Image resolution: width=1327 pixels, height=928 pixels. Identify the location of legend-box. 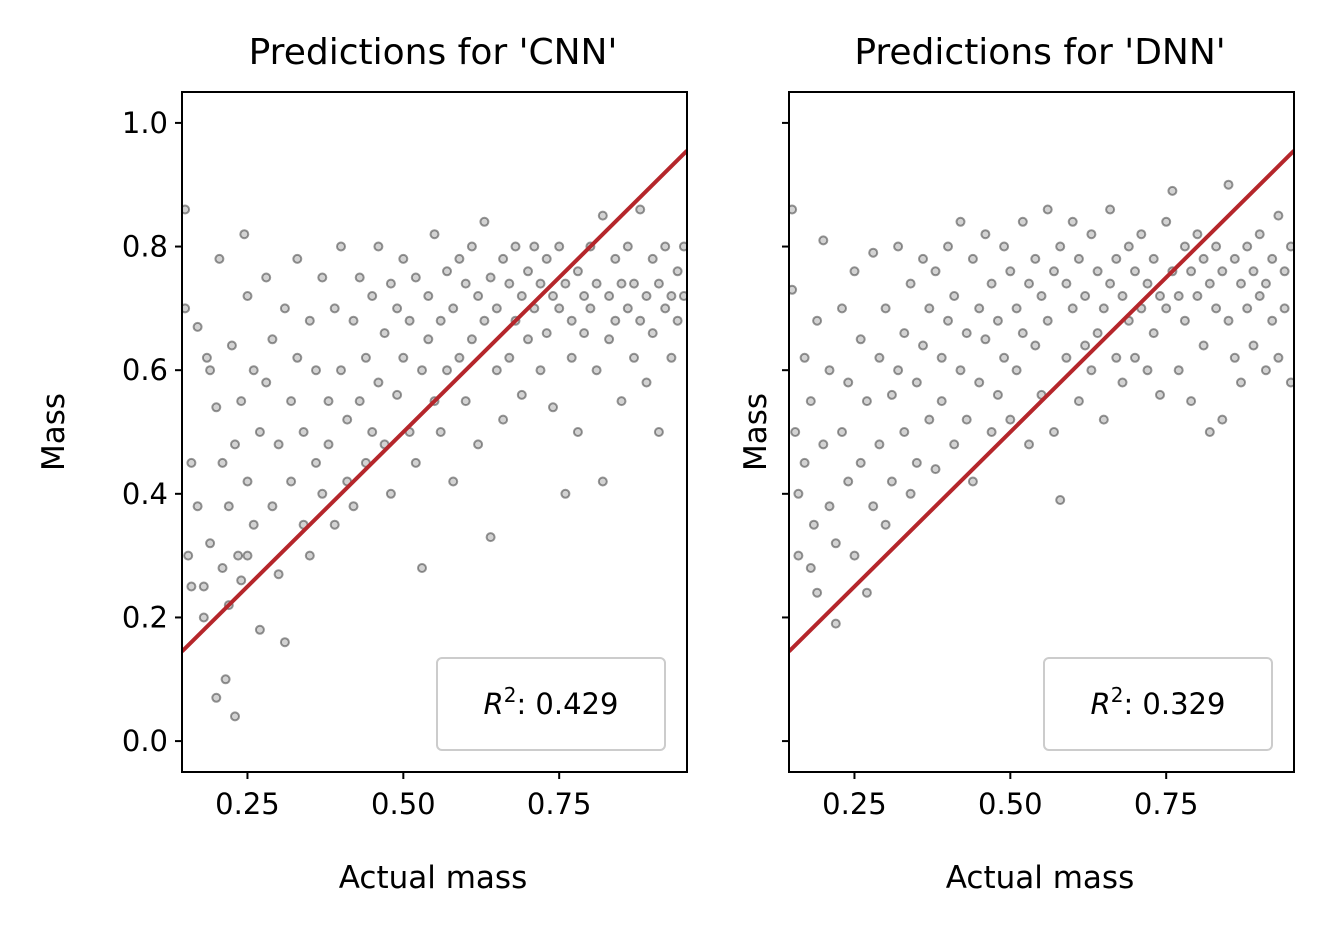
(1158, 704).